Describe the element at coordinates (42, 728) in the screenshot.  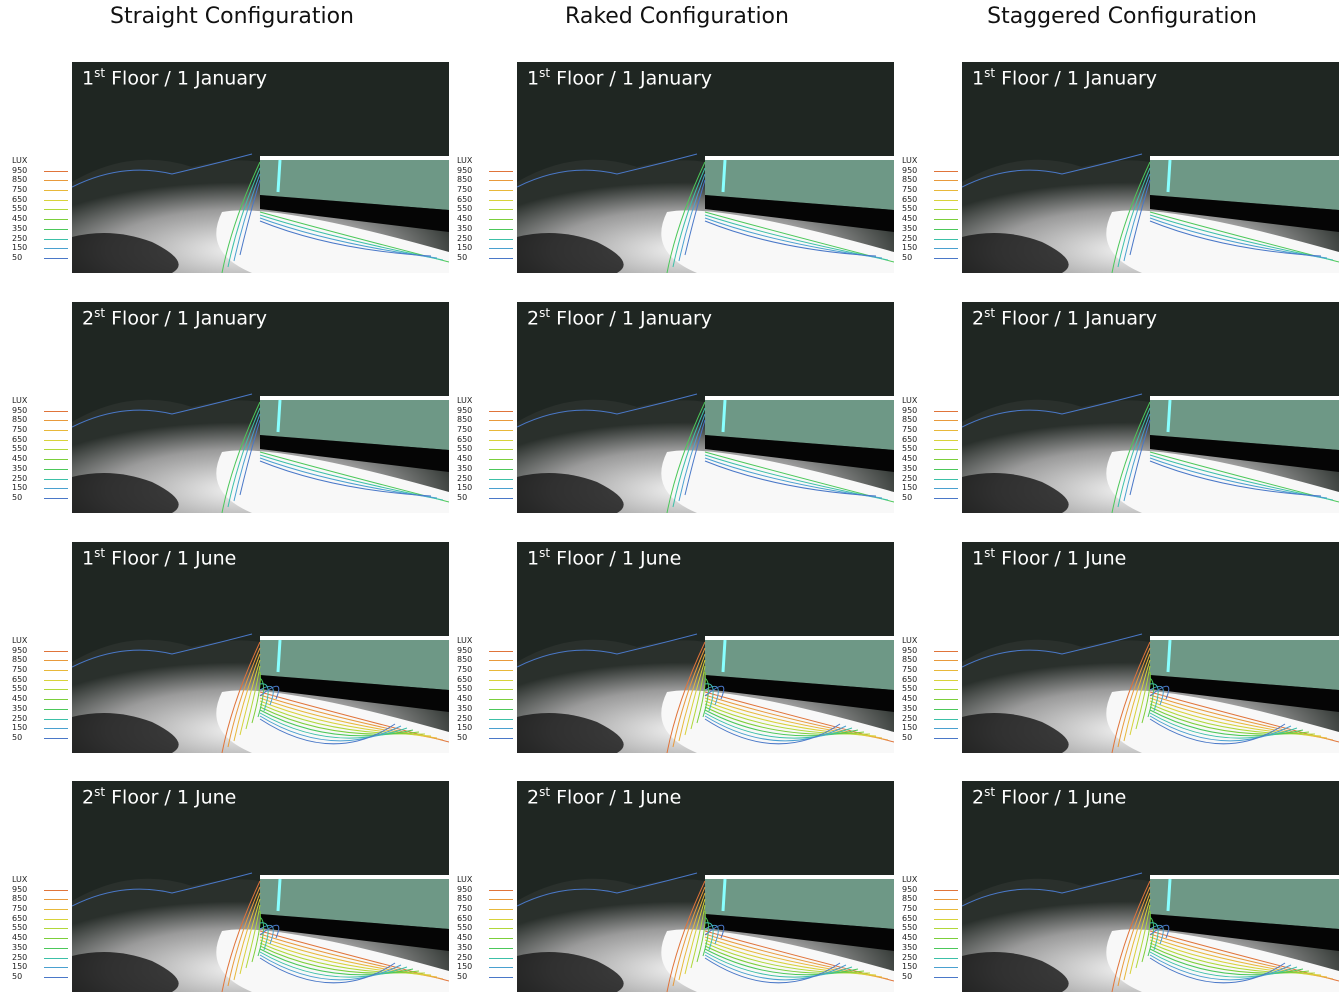
I see `legend-row: 150` at that location.